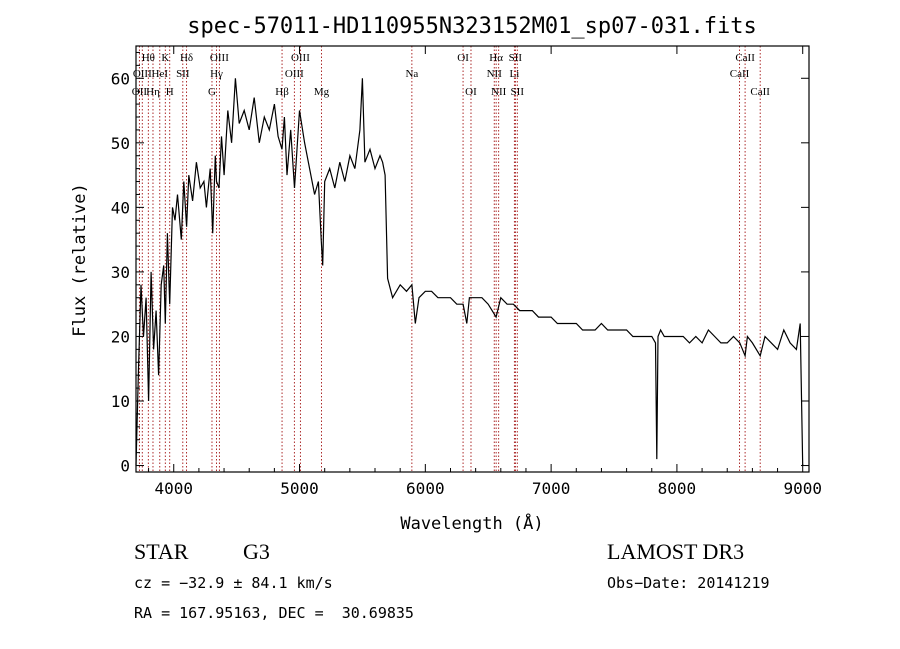  Describe the element at coordinates (148, 58) in the screenshot. I see `line-marker-label: Hθ` at that location.